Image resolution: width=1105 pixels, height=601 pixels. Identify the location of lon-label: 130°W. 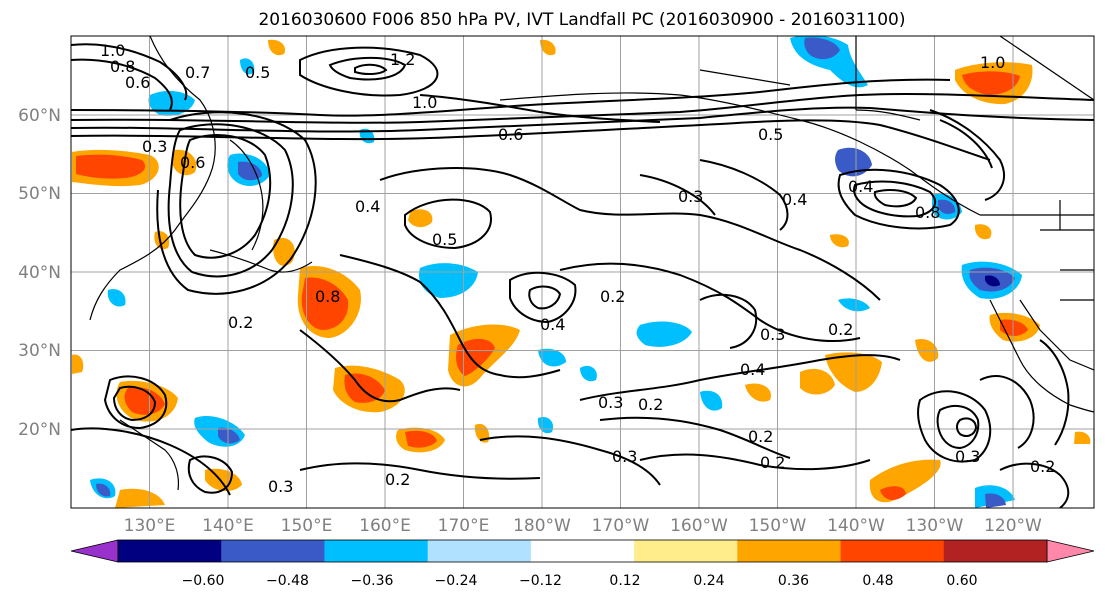
(935, 526).